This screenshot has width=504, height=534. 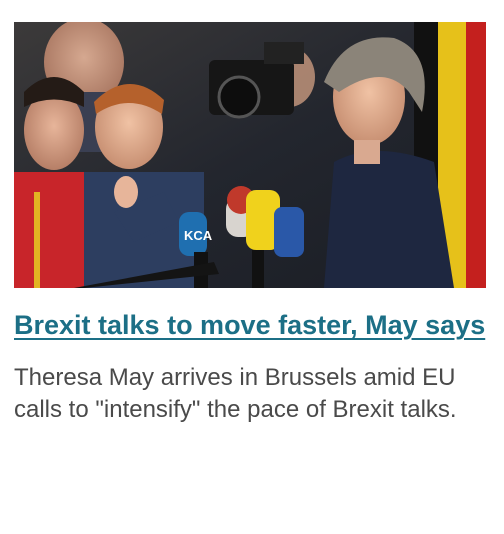 I want to click on mic-logo-text: KCA, so click(x=198, y=235).